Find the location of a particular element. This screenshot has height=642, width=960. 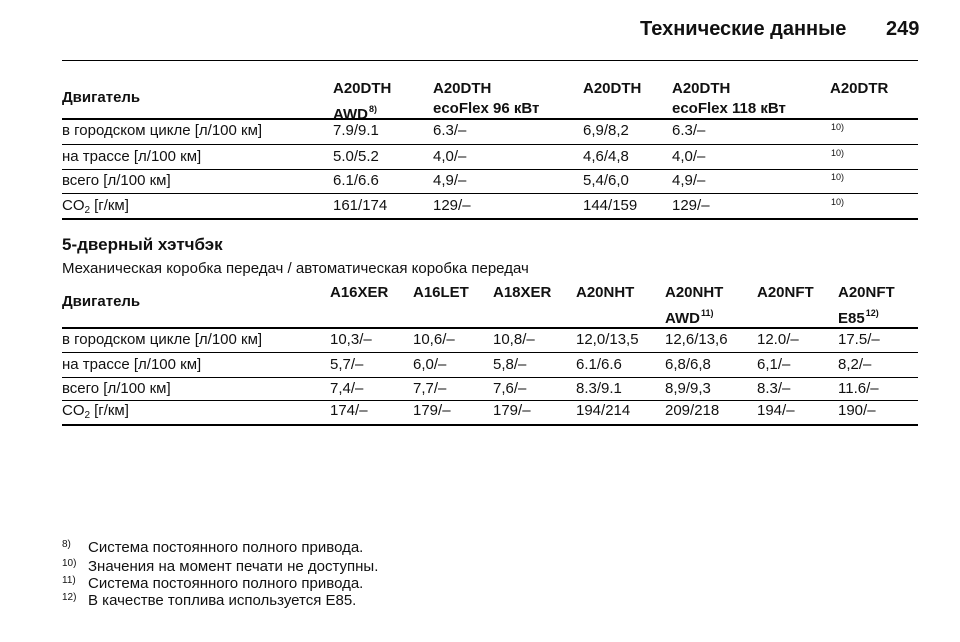

cell: 10,3/– is located at coordinates (351, 340).